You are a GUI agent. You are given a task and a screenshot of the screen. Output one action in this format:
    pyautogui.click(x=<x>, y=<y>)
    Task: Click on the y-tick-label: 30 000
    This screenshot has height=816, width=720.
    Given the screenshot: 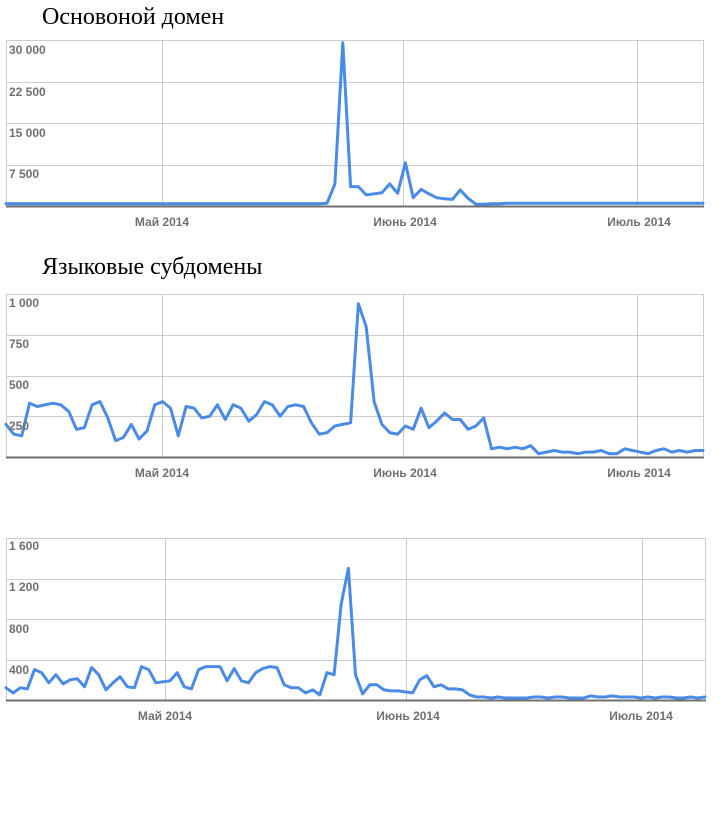 What is the action you would take?
    pyautogui.click(x=27, y=50)
    